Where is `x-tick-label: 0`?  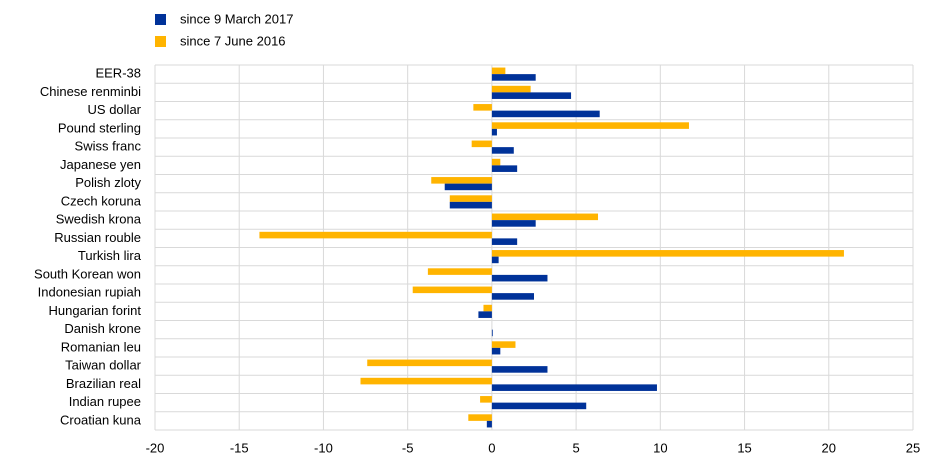 x-tick-label: 0 is located at coordinates (491, 447).